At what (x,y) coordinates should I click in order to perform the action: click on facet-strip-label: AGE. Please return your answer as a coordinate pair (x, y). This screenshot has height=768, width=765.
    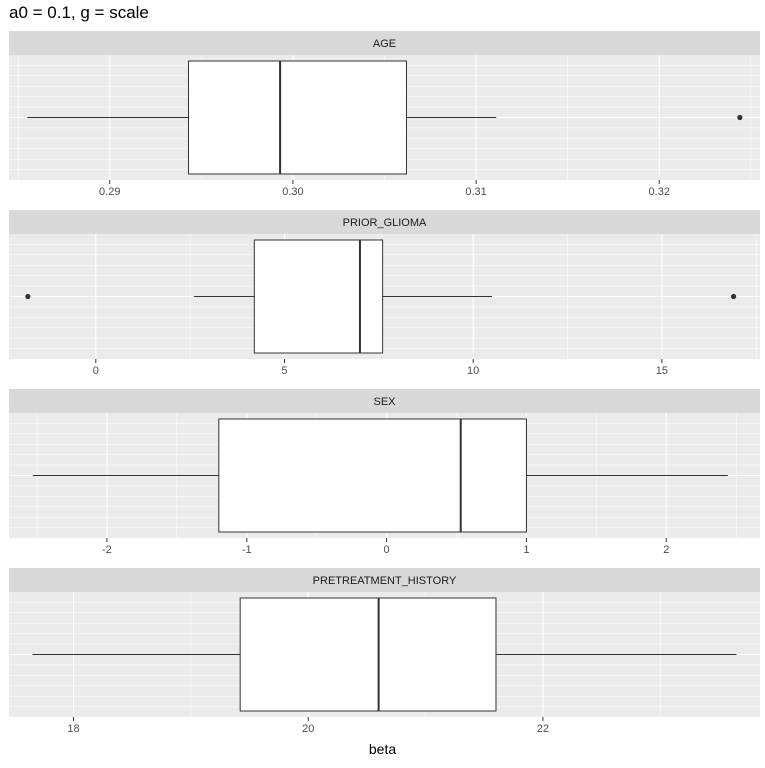
    Looking at the image, I should click on (384, 44).